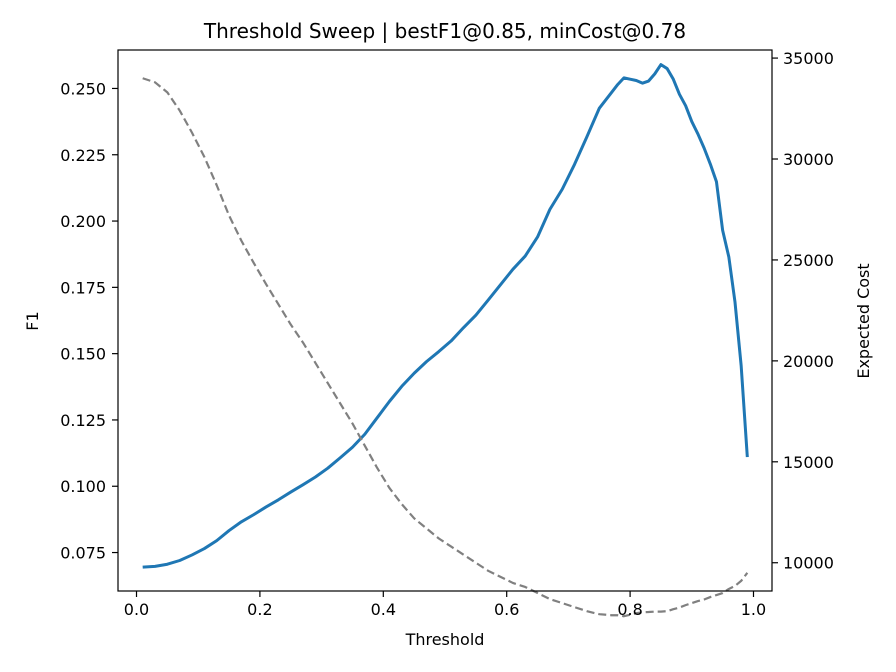 The height and width of the screenshot is (672, 896). I want to click on x-tick-label: 0.2, so click(259, 609).